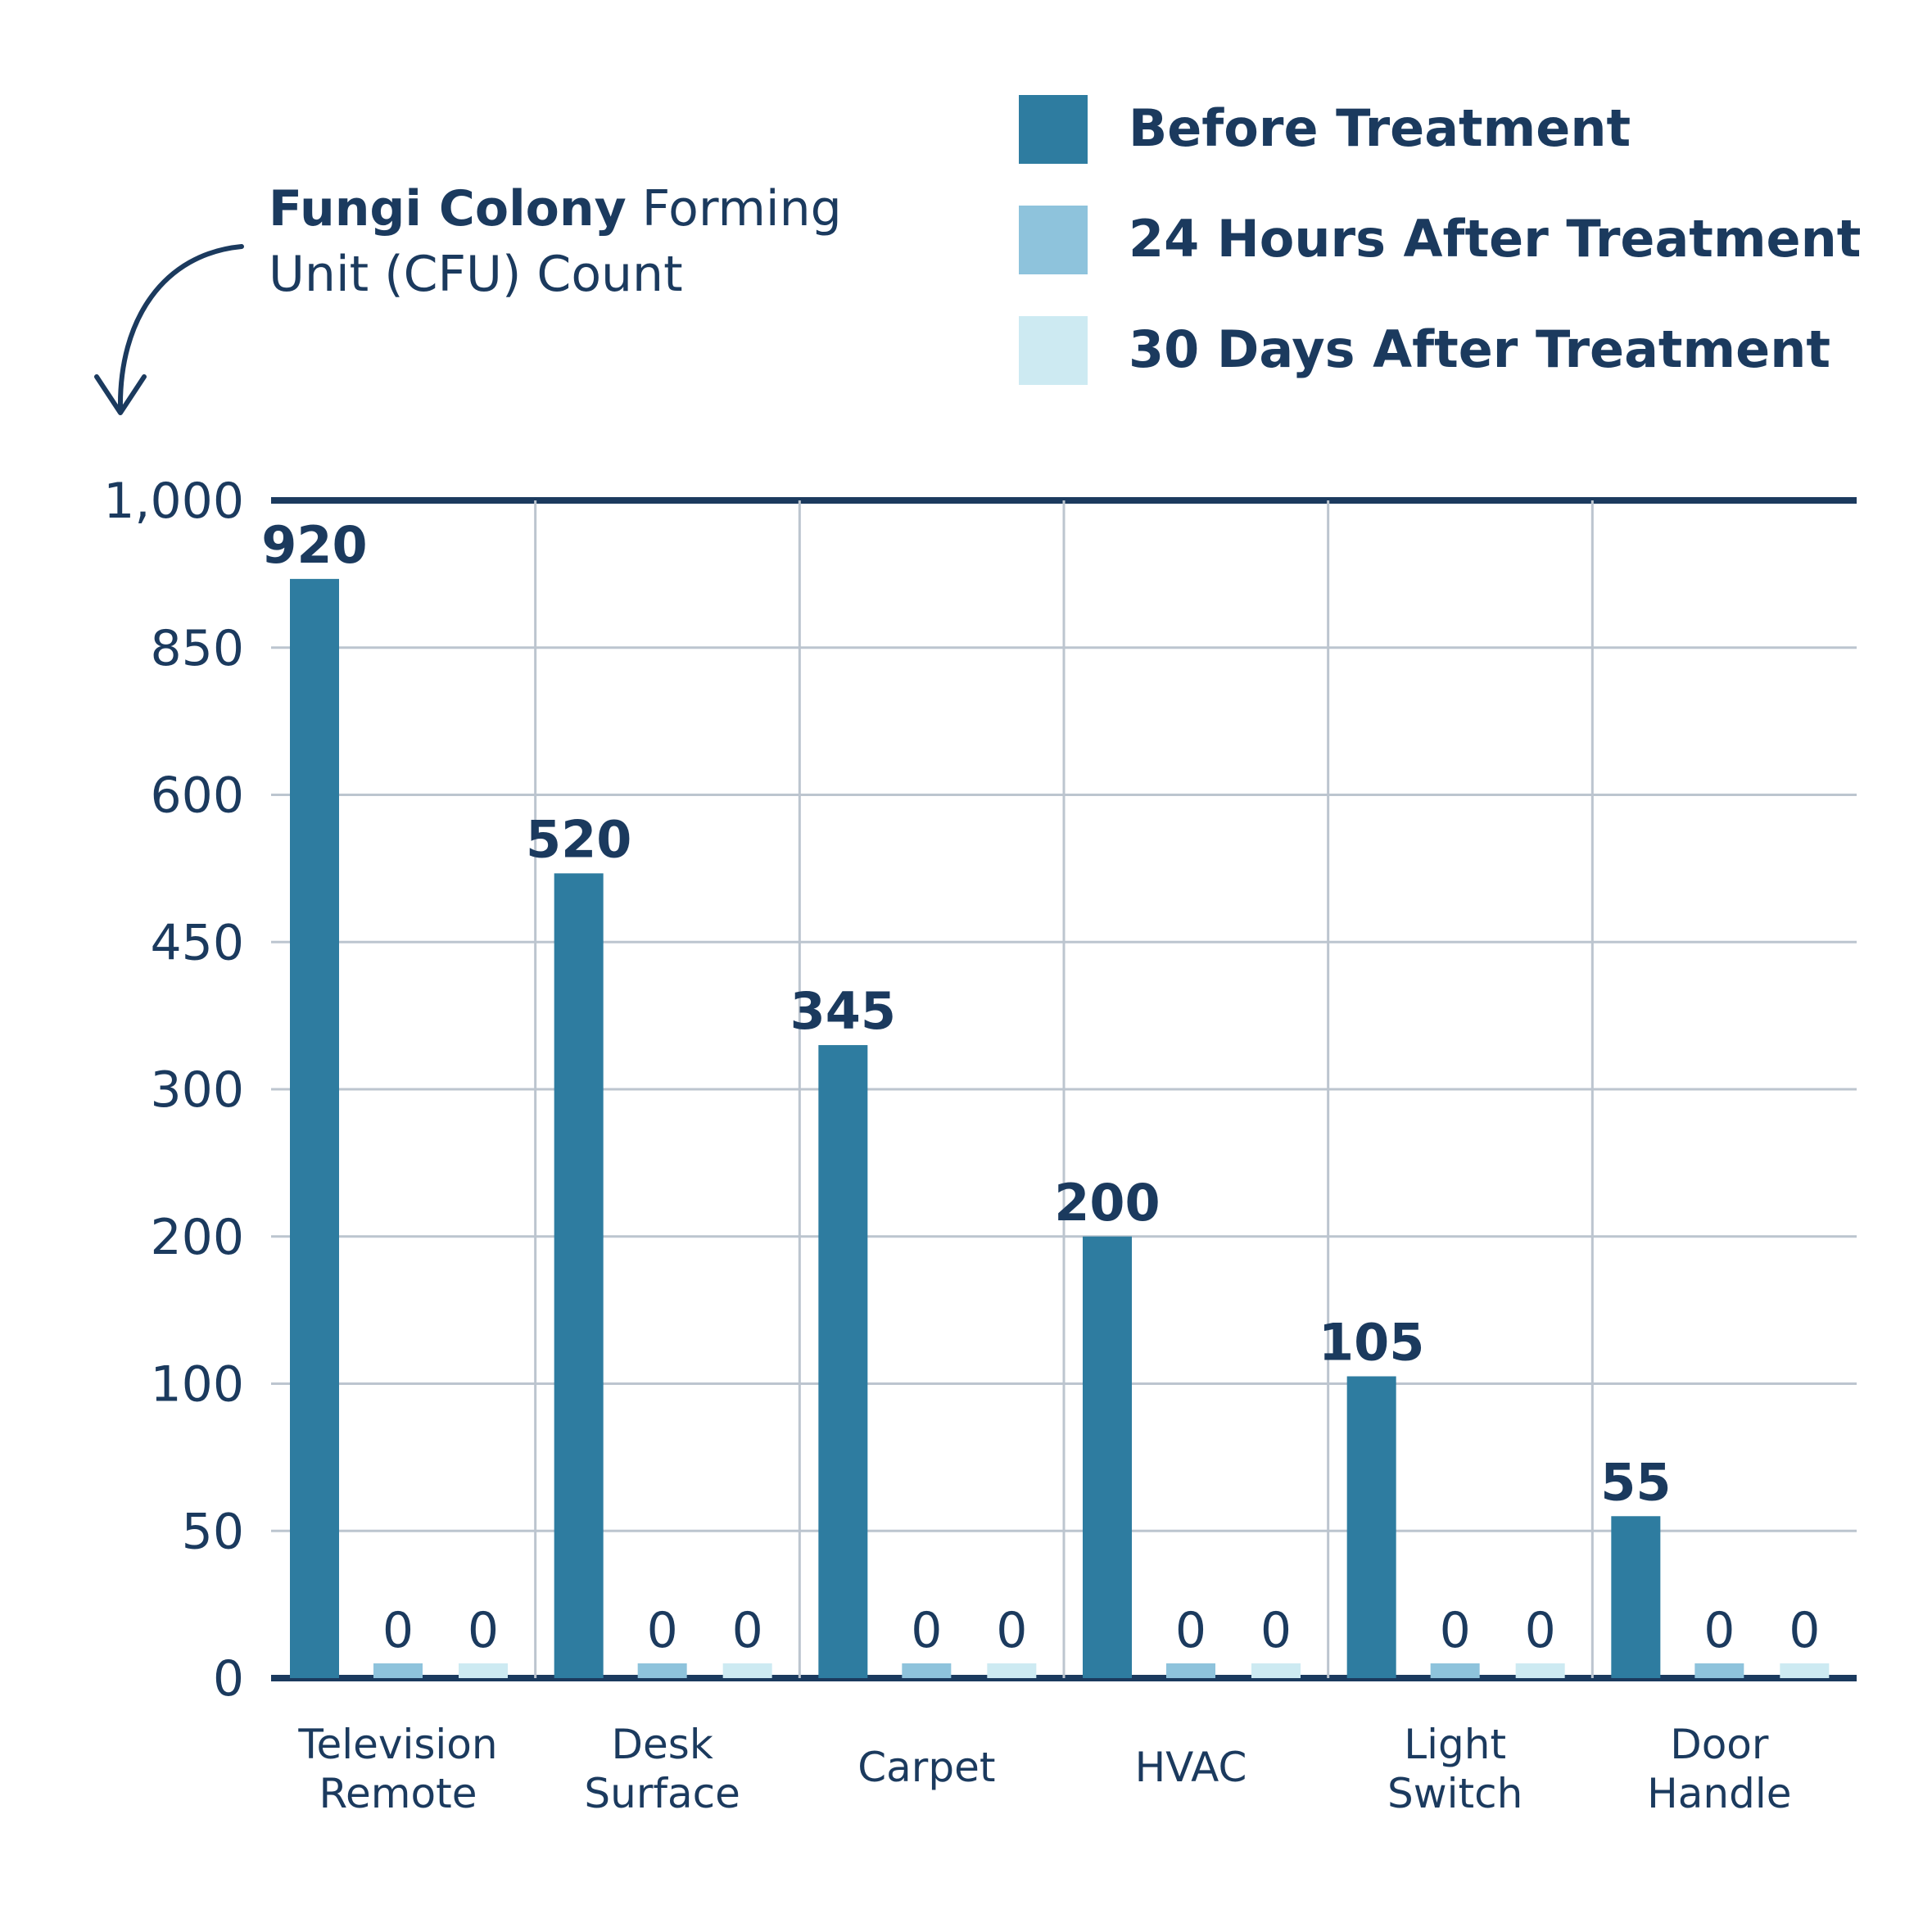 The height and width of the screenshot is (1932, 1932). I want to click on x-tick-label: Light Switch, so click(1455, 1769).